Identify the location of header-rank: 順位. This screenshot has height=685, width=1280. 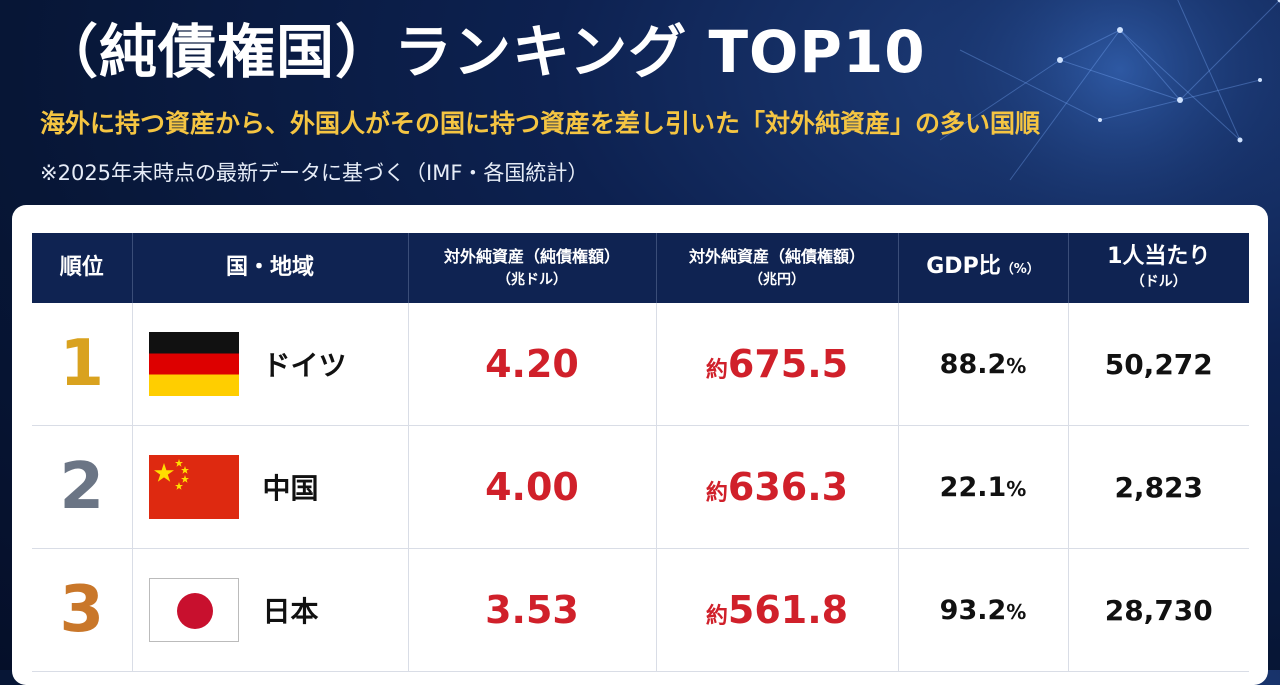
(82, 268).